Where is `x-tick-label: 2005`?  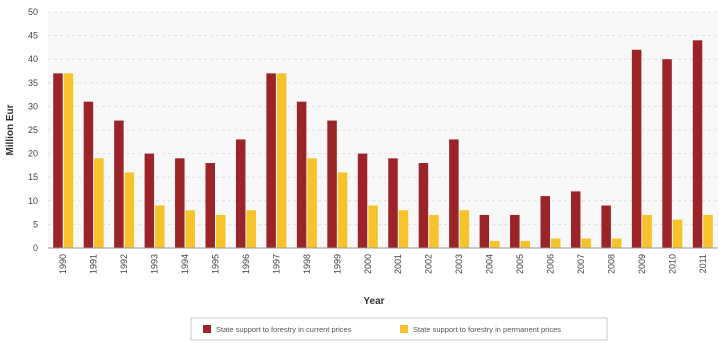 x-tick-label: 2005 is located at coordinates (520, 264).